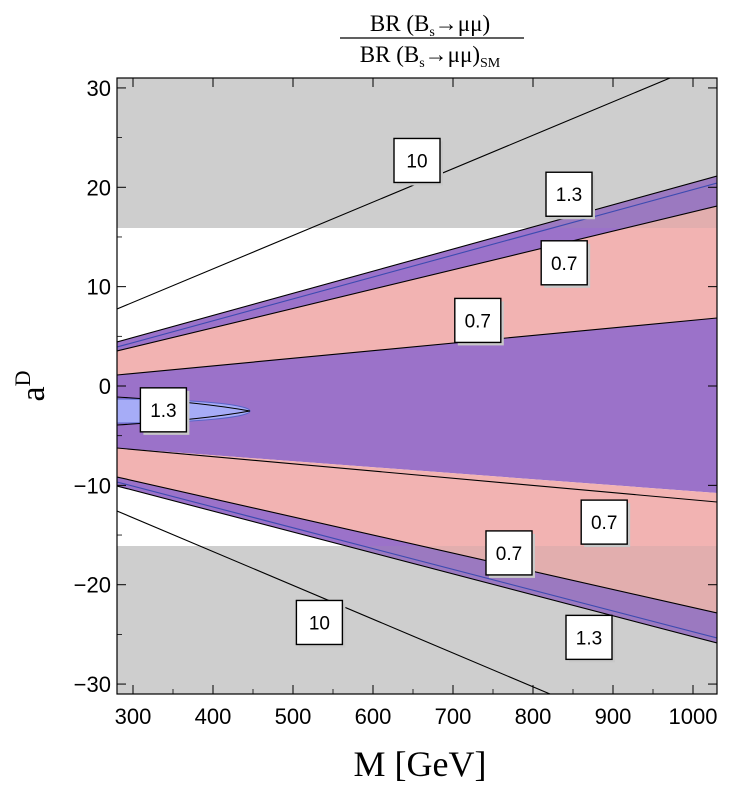 The height and width of the screenshot is (789, 750). I want to click on x-tick-label: 500, so click(293, 716).